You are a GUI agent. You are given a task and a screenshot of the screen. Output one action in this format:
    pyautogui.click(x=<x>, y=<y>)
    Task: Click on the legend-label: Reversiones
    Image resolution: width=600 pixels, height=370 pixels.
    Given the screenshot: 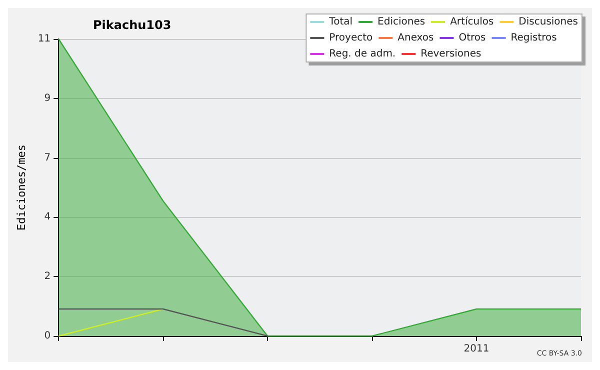 What is the action you would take?
    pyautogui.click(x=451, y=54)
    